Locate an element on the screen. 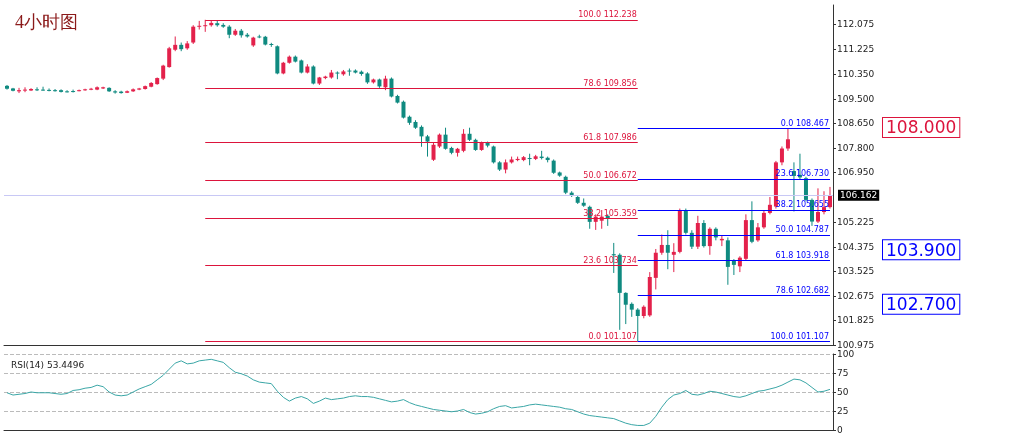 The width and height of the screenshot is (1024, 436). ref-line-label: 50.0 106.672 is located at coordinates (610, 175).